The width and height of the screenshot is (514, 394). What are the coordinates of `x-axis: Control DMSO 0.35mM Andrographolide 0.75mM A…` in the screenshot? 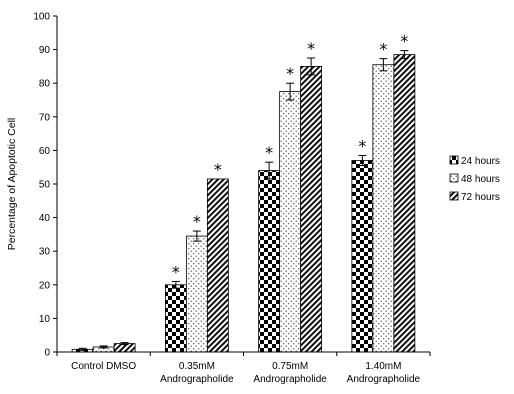 It's located at (243, 368).